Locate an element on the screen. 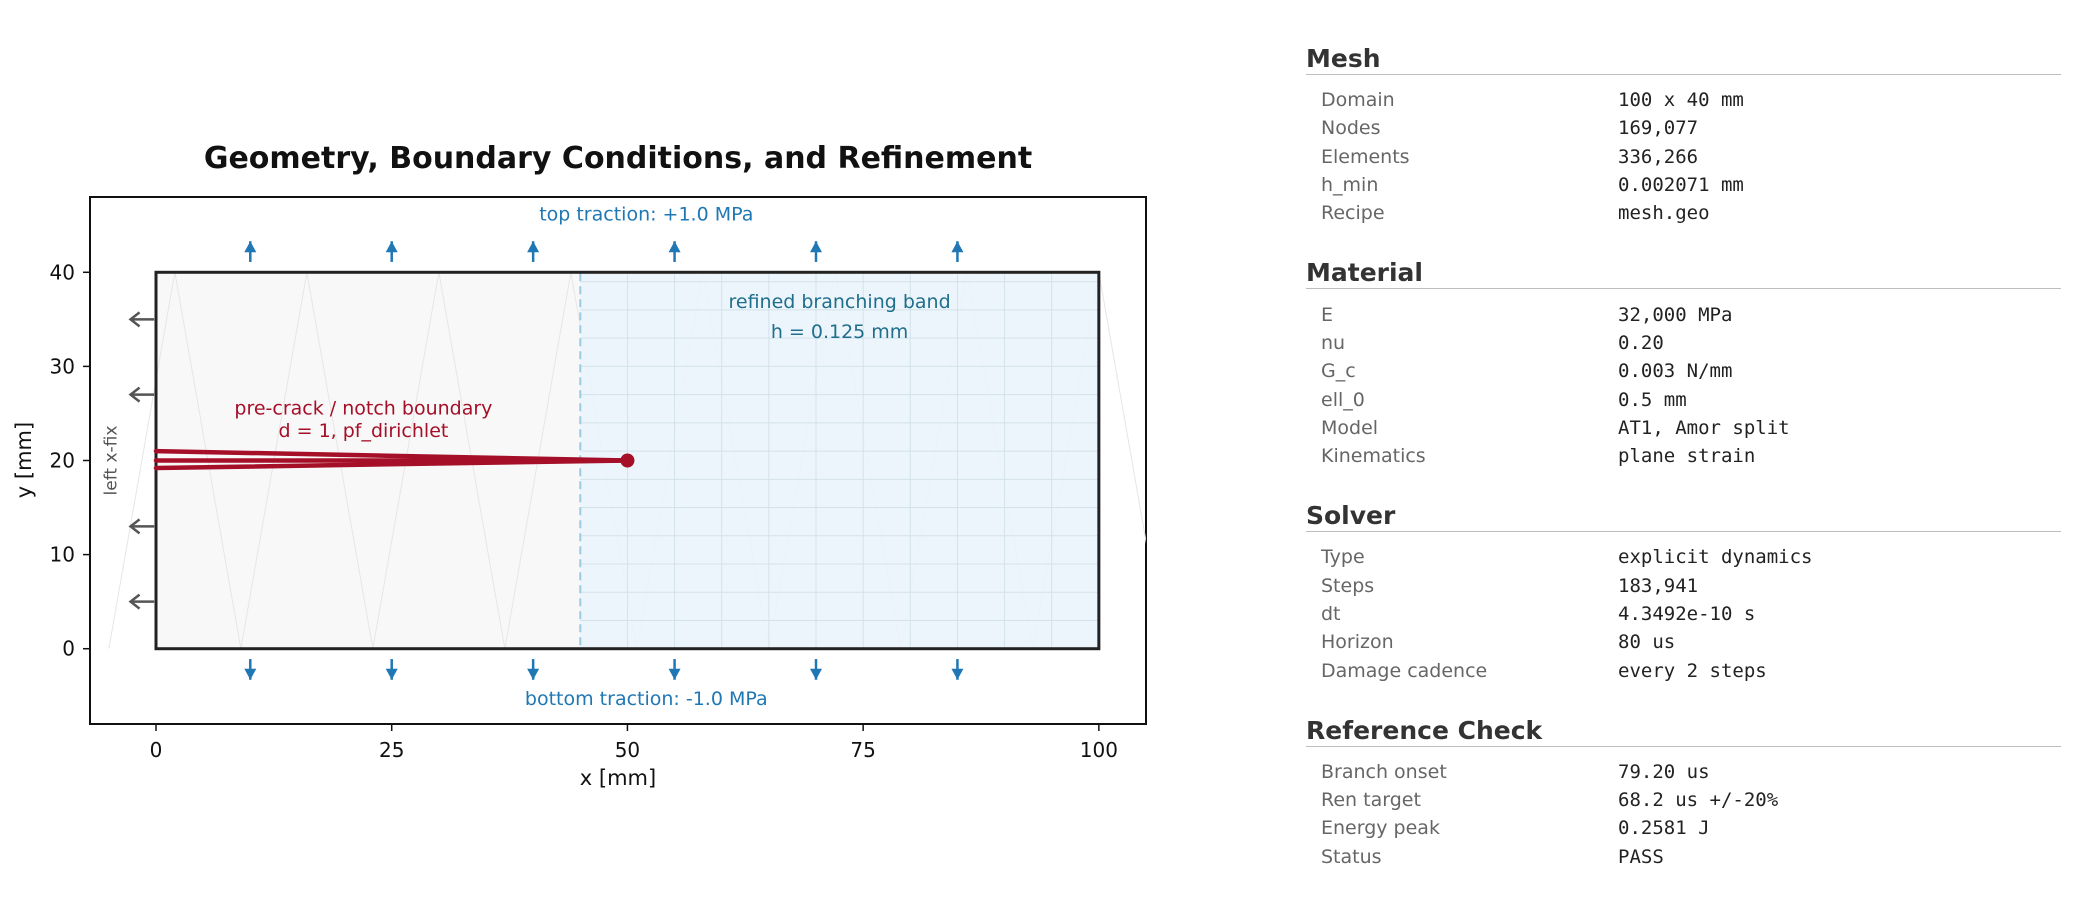  info-row-label: Horizon is located at coordinates (1357, 642).